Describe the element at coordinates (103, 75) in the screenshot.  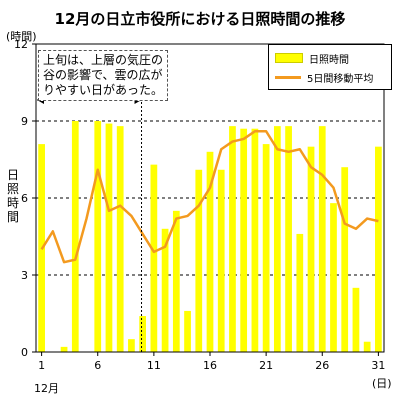
I see `annotation-note: 上旬は、上層の気圧の谷の影響で、雲の広がりやすい日があった。` at that location.